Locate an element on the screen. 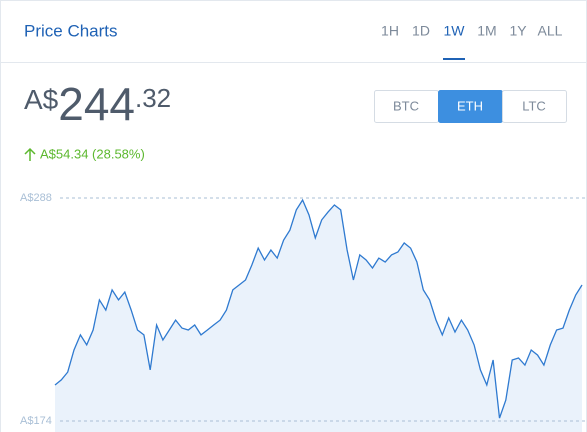 The width and height of the screenshot is (587, 432). title: Price Charts is located at coordinates (71, 30).